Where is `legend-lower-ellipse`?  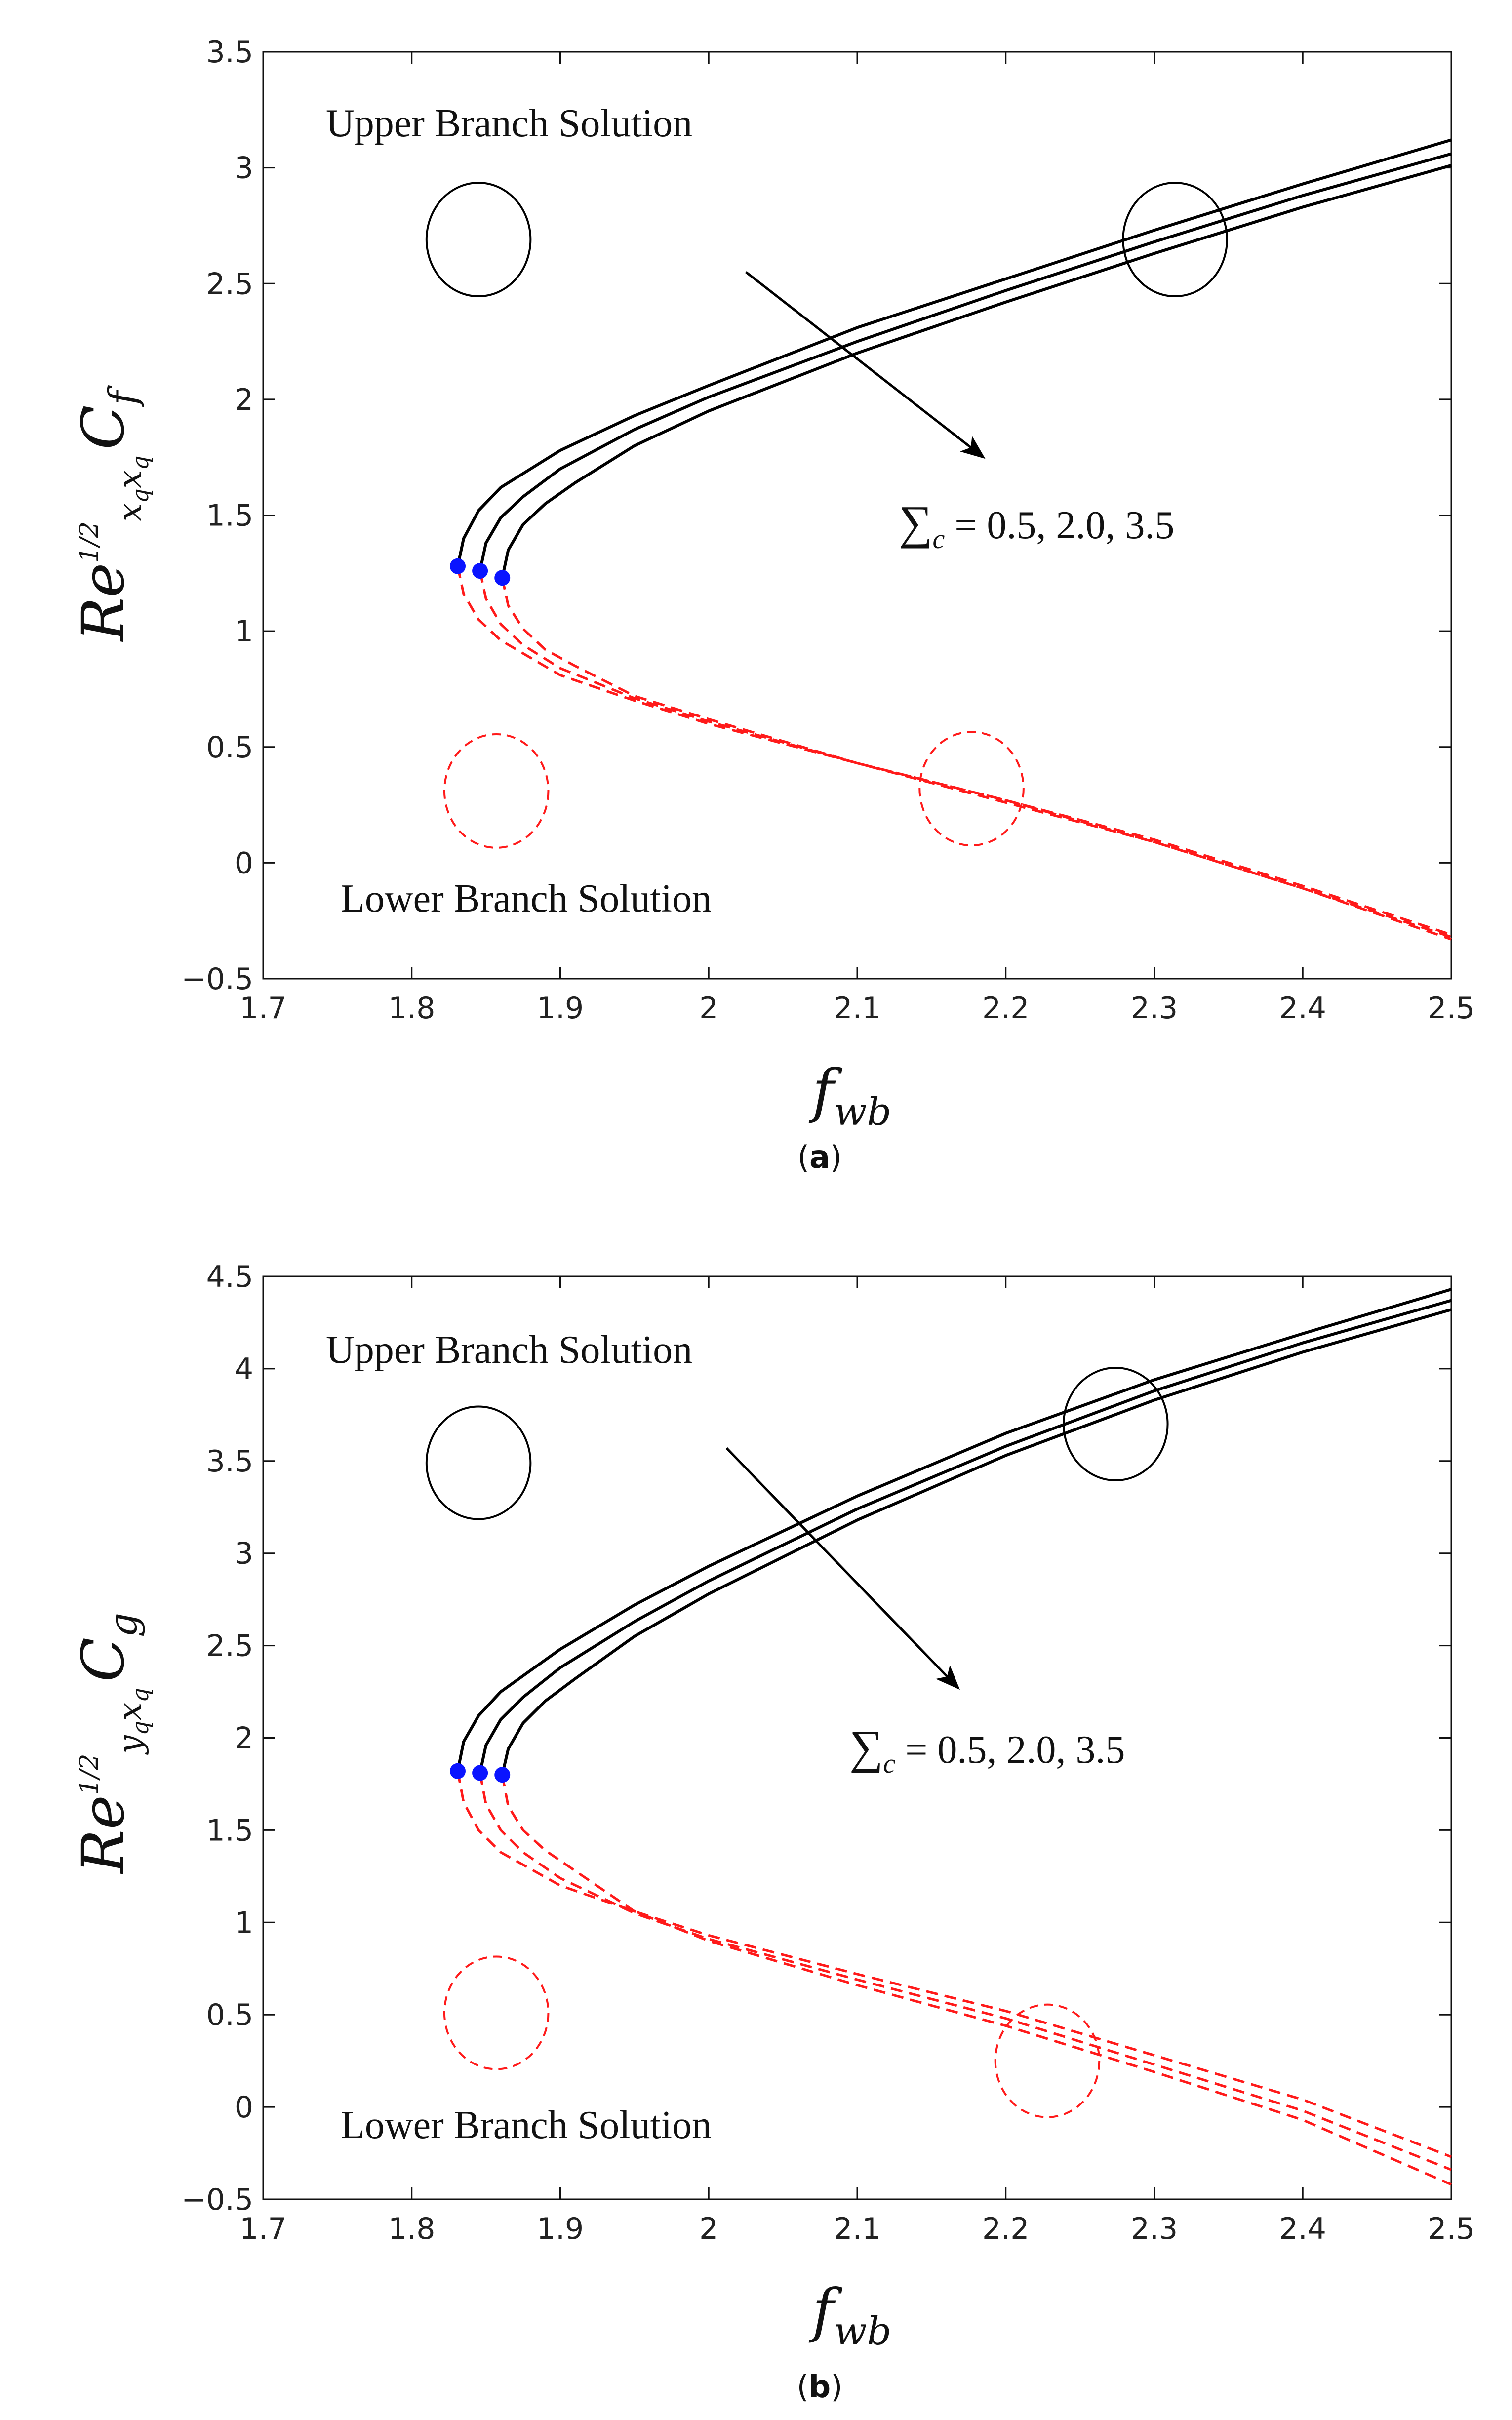
legend-lower-ellipse is located at coordinates (497, 791).